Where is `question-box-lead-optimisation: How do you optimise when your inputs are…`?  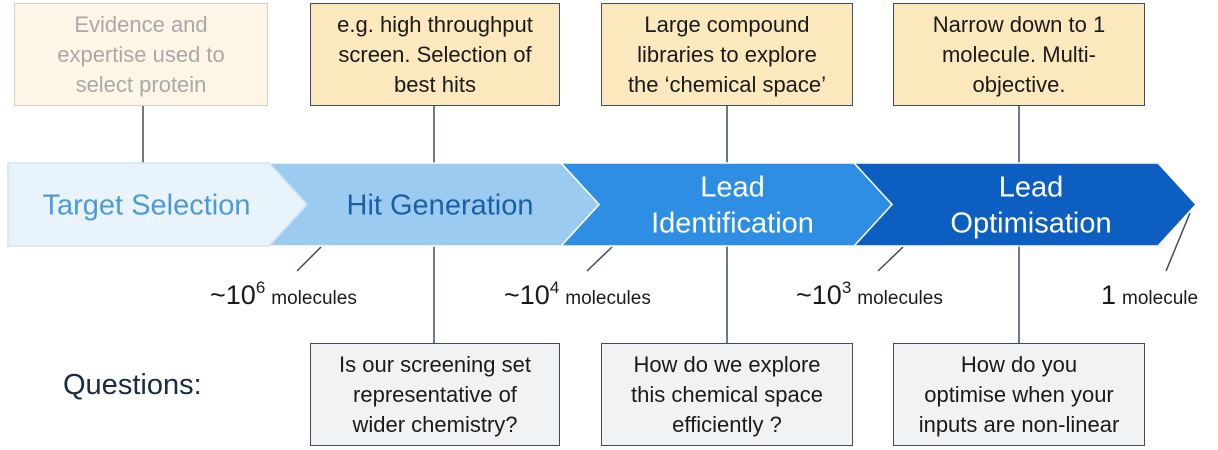 question-box-lead-optimisation: How do you optimise when your inputs are… is located at coordinates (1019, 394).